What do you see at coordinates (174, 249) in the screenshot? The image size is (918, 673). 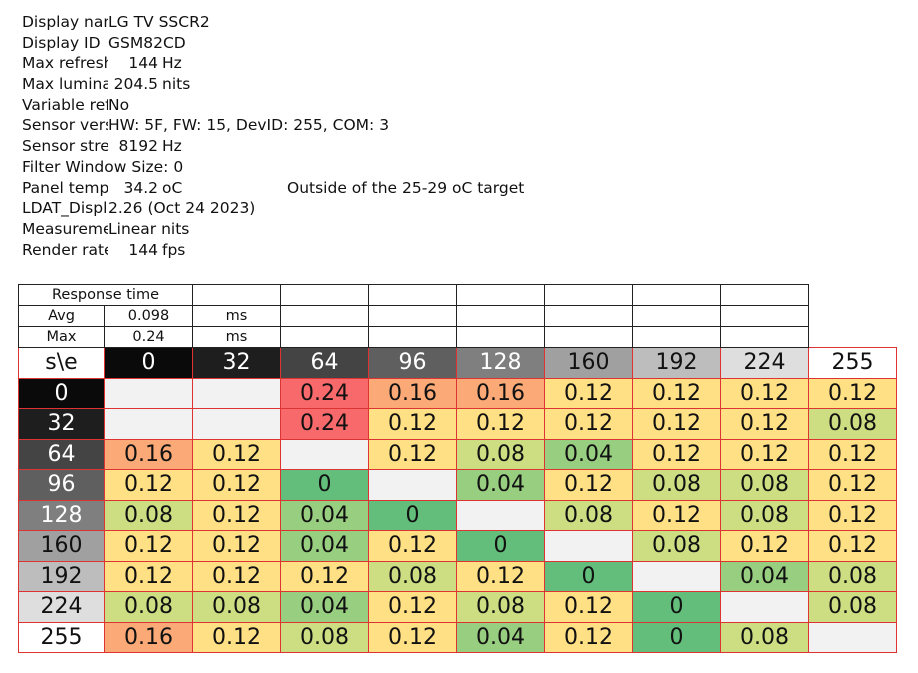 I see `info-unit: fps` at bounding box center [174, 249].